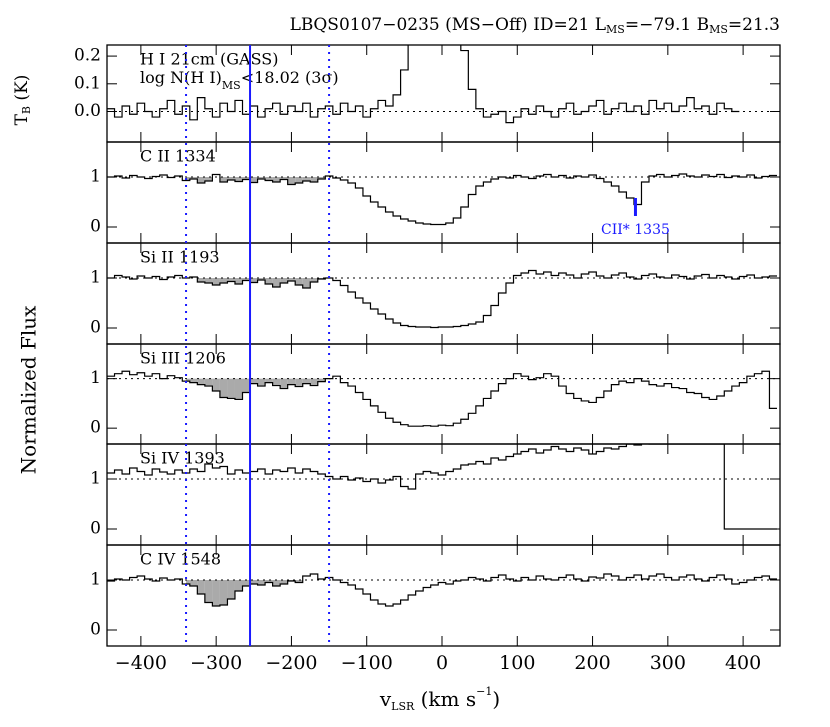 This screenshot has width=830, height=727. Describe the element at coordinates (216, 663) in the screenshot. I see `x-tick-label: −300` at that location.